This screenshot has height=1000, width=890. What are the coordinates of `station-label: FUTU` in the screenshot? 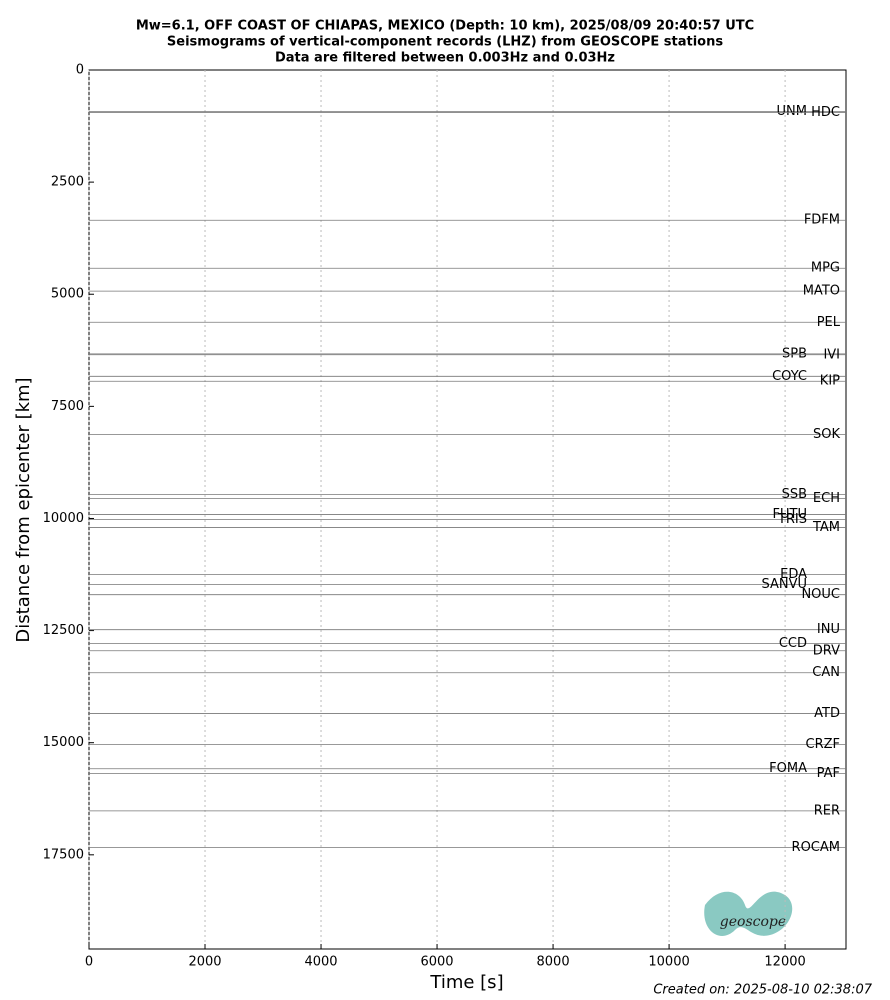 It's located at (790, 514).